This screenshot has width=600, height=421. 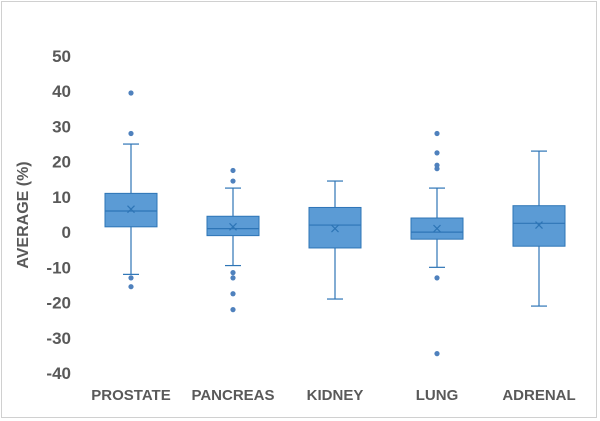 I want to click on y-tick-label: -20, so click(x=58, y=303).